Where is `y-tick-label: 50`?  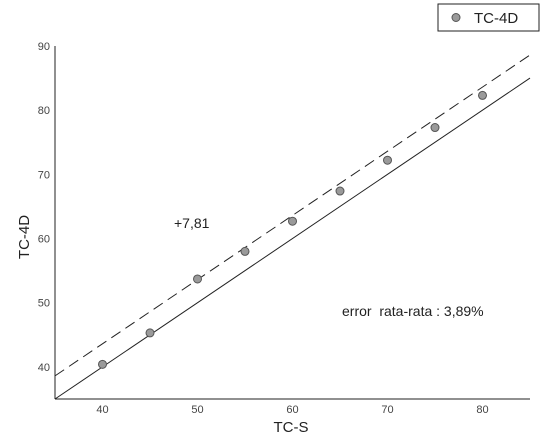
y-tick-label: 50 is located at coordinates (44, 304).